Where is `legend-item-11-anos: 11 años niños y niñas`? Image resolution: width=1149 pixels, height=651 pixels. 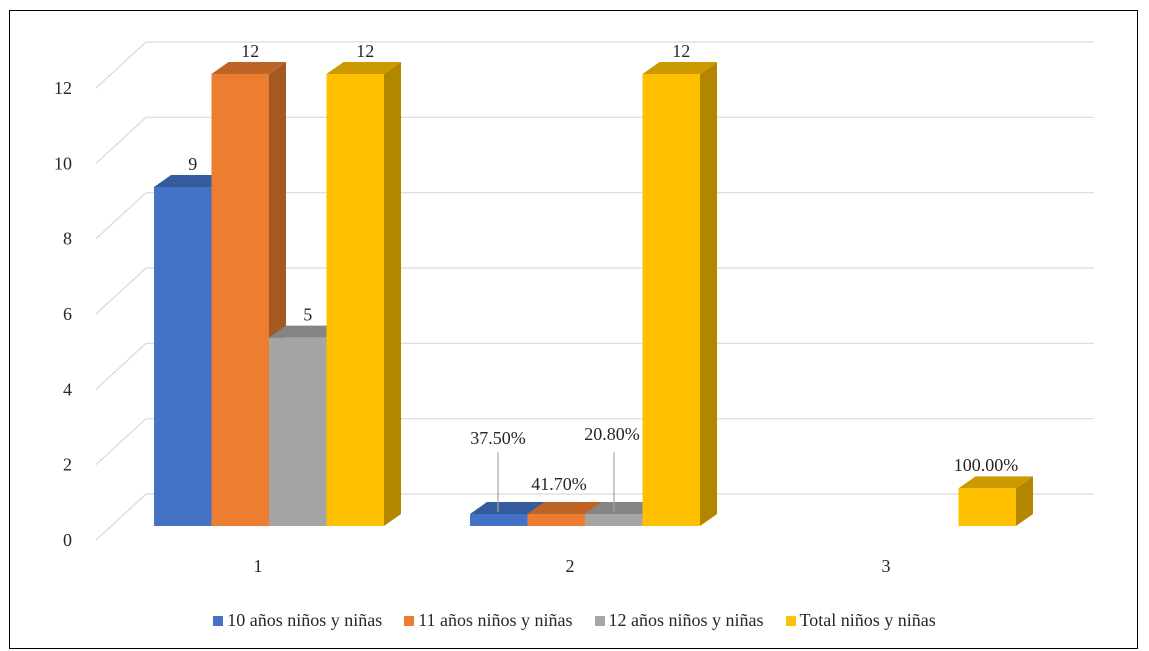 legend-item-11-anos: 11 años niños y niñas is located at coordinates (488, 620).